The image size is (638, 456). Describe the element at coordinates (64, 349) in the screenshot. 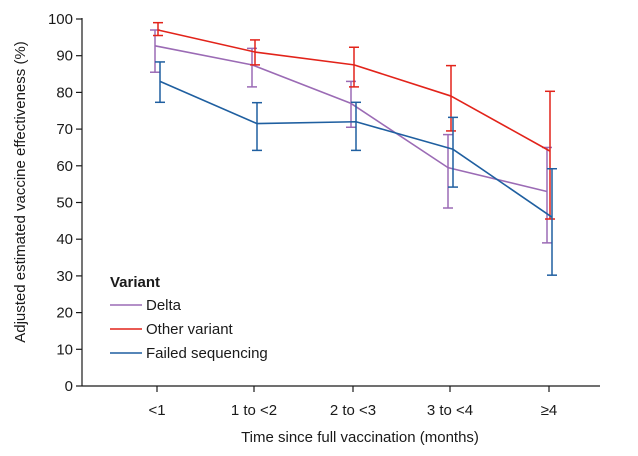

I see `y-tick-label: 10` at that location.